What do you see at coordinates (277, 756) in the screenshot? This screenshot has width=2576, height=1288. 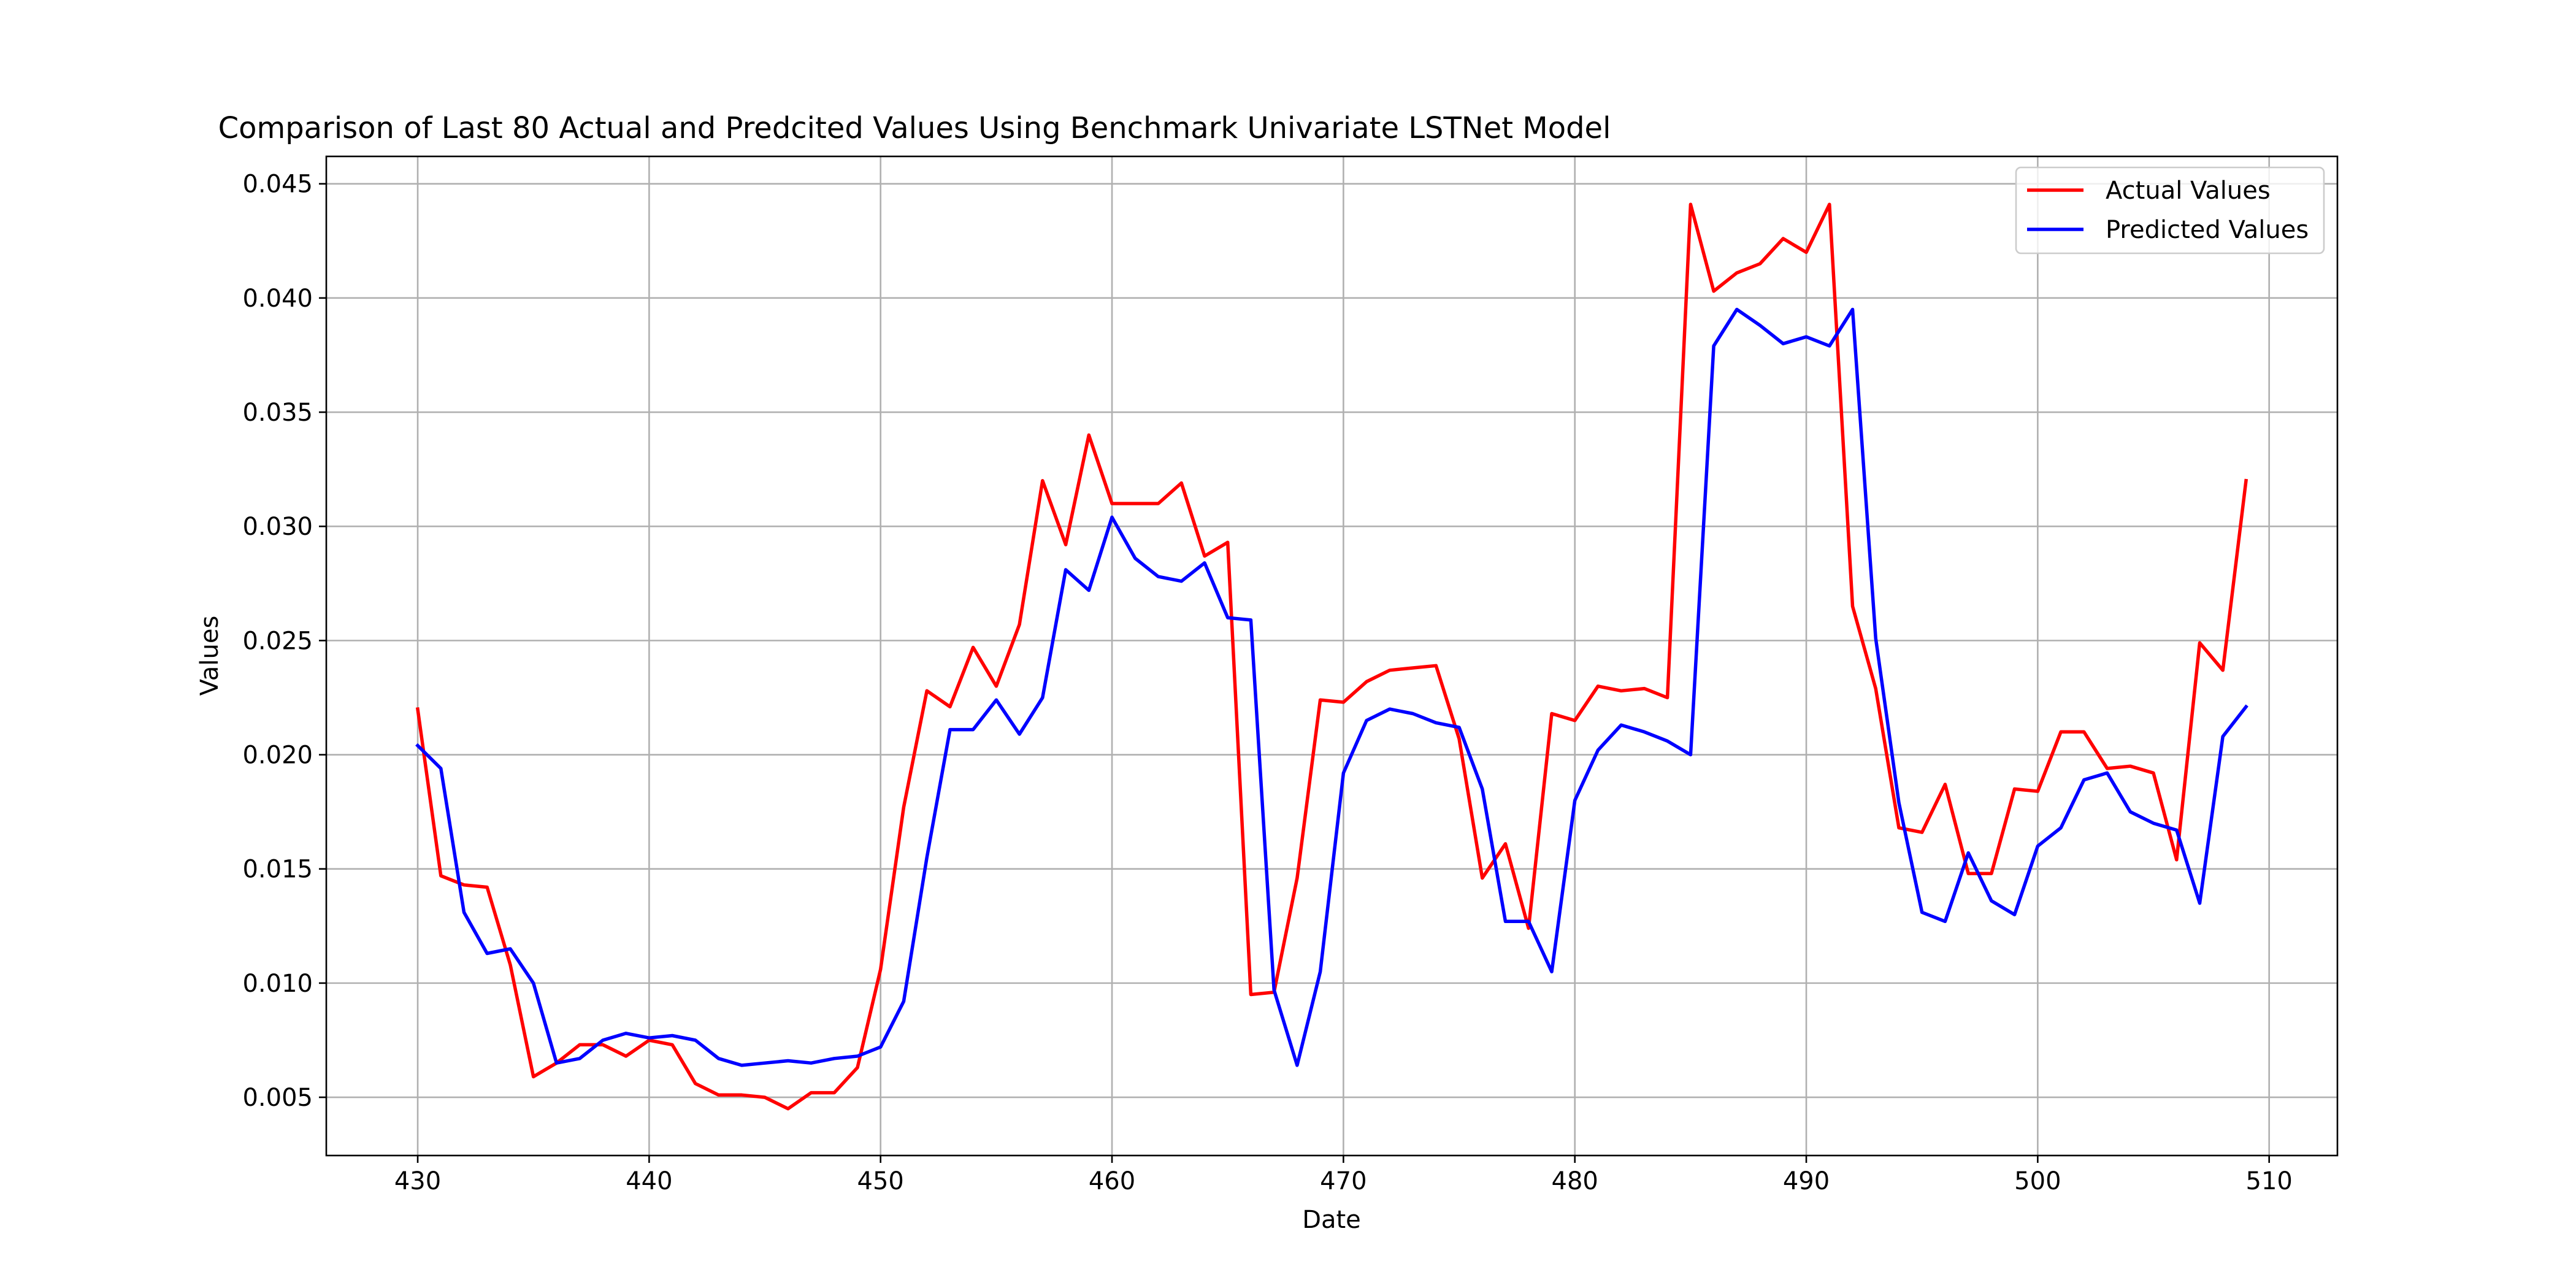 I see `y-tick-label: 0.020` at bounding box center [277, 756].